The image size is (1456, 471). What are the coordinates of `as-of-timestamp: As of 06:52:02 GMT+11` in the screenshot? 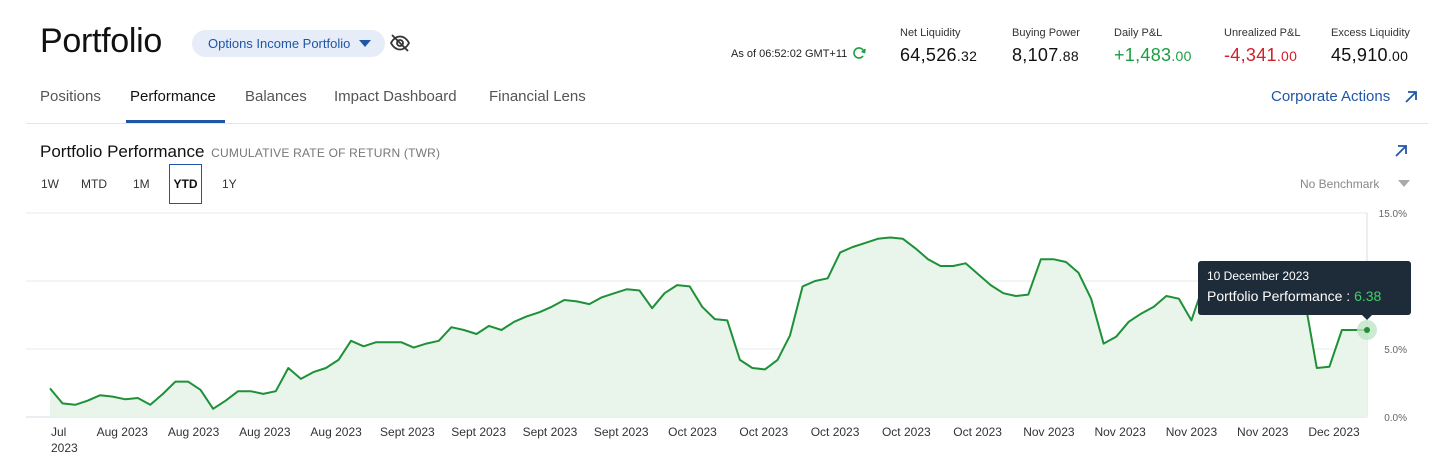 It's located at (789, 54).